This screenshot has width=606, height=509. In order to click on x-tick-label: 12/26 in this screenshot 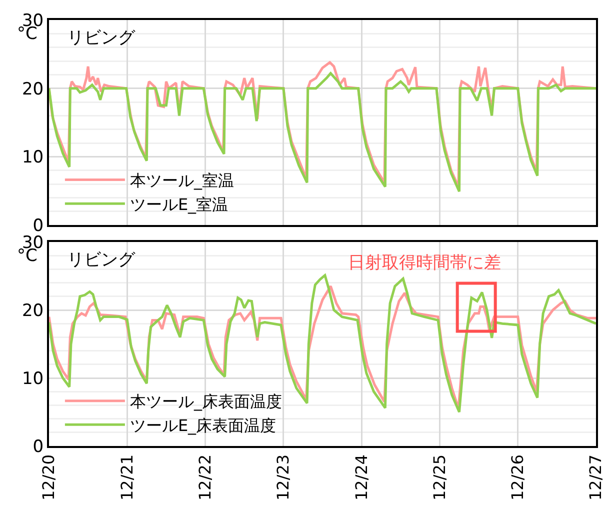, I will do `click(518, 477)`.